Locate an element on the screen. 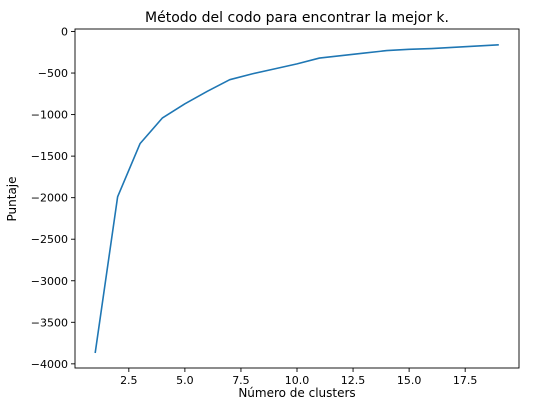 This screenshot has height=405, width=542. y-axis-label: Puntaje is located at coordinates (12, 198).